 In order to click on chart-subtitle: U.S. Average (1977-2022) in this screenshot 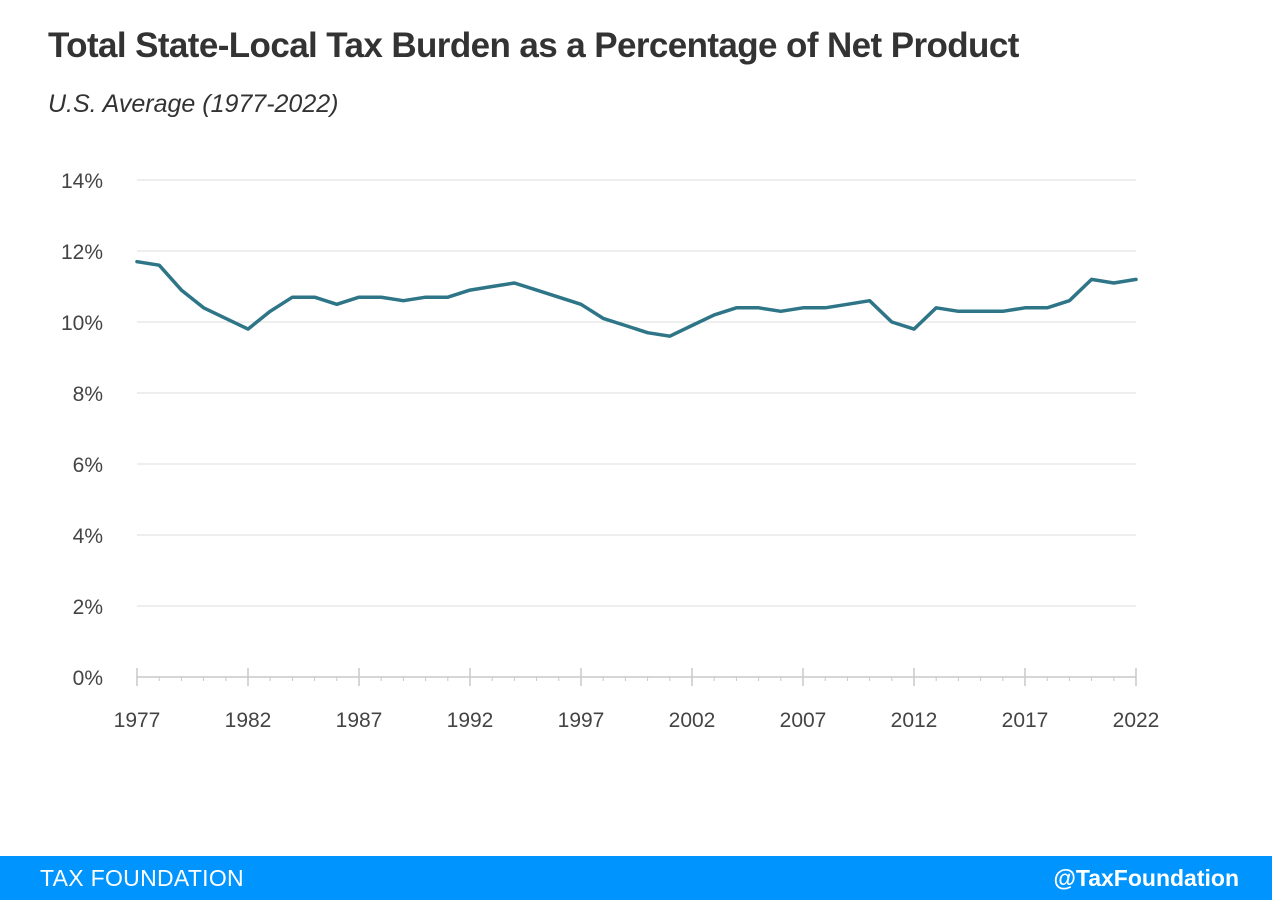, I will do `click(193, 104)`.